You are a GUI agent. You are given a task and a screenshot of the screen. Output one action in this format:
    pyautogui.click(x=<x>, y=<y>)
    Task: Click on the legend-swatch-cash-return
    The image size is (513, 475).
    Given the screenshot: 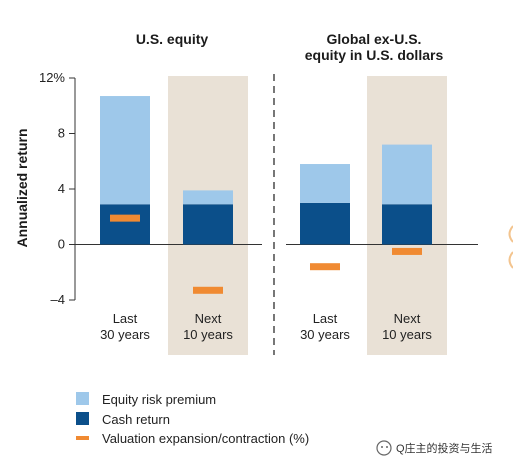 What is the action you would take?
    pyautogui.click(x=82, y=418)
    